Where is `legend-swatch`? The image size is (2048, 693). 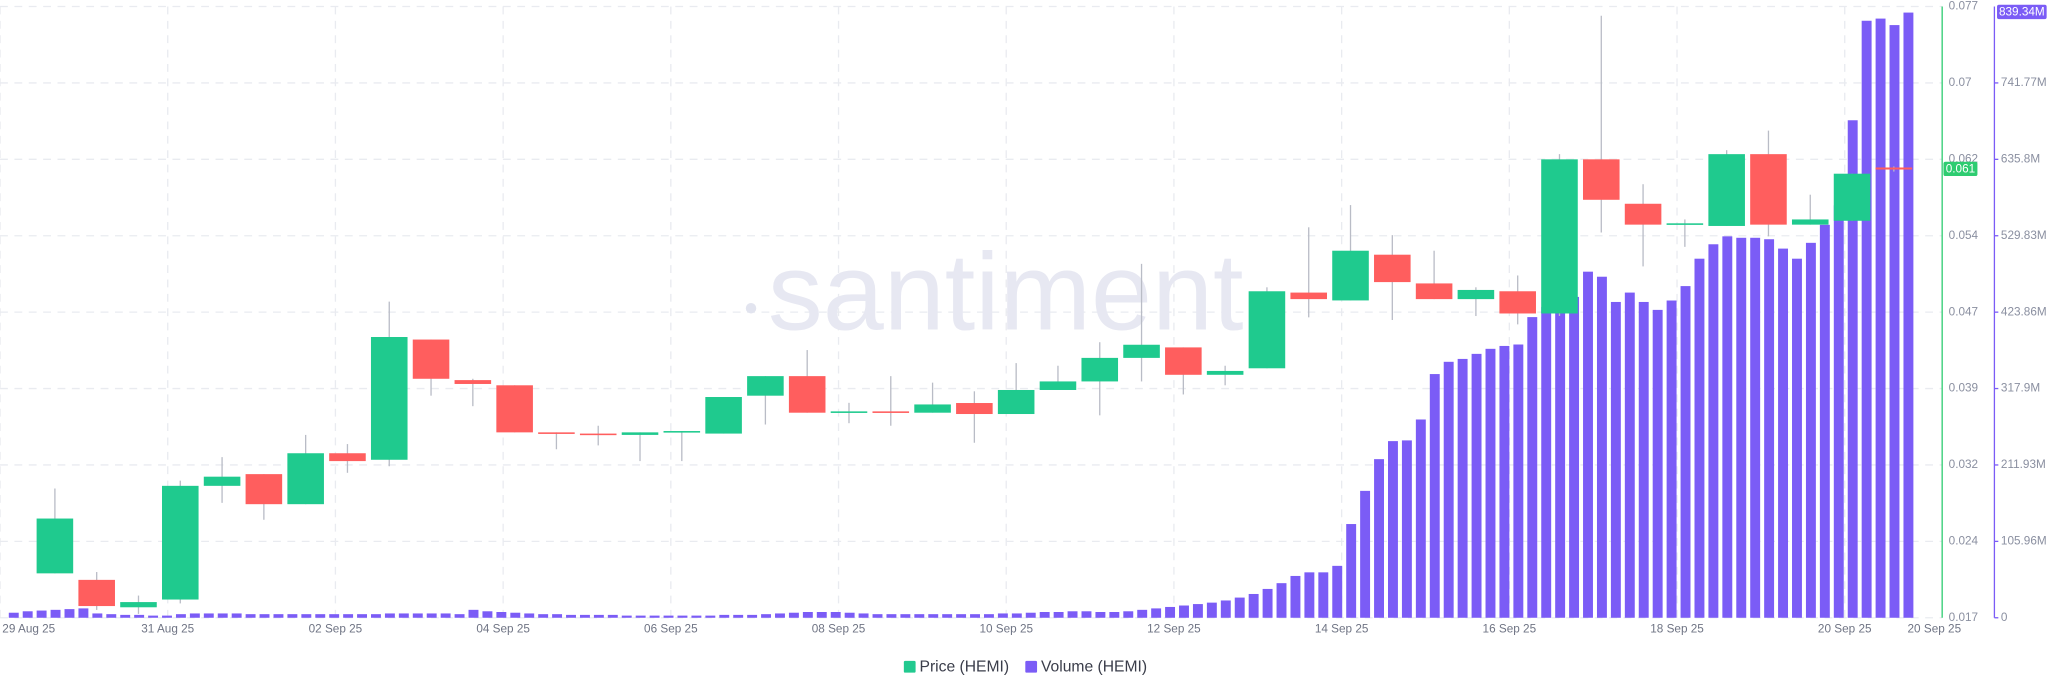 legend-swatch is located at coordinates (909, 666).